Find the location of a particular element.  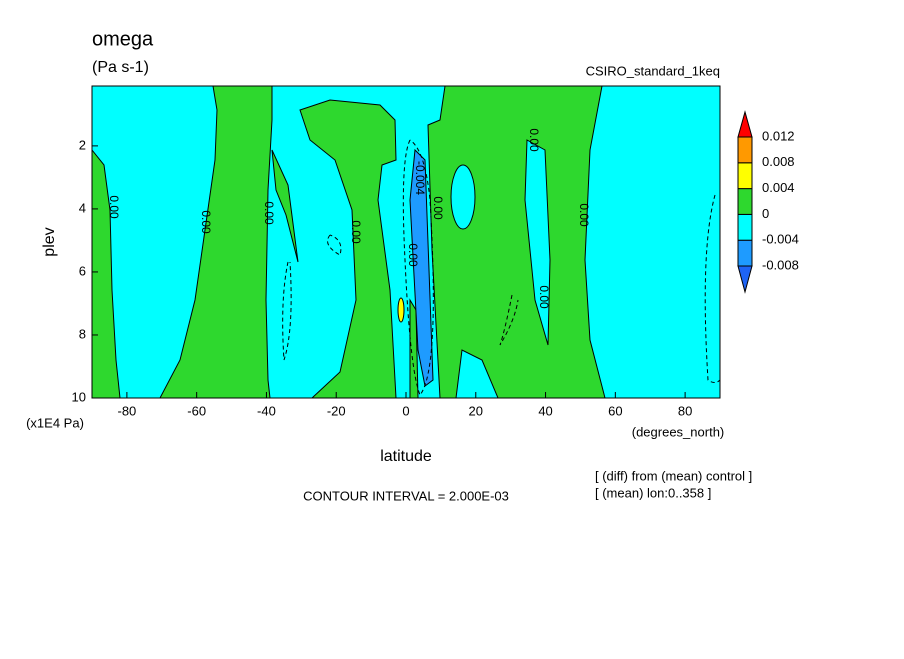

contour-label: -0.004 is located at coordinates (420, 178).